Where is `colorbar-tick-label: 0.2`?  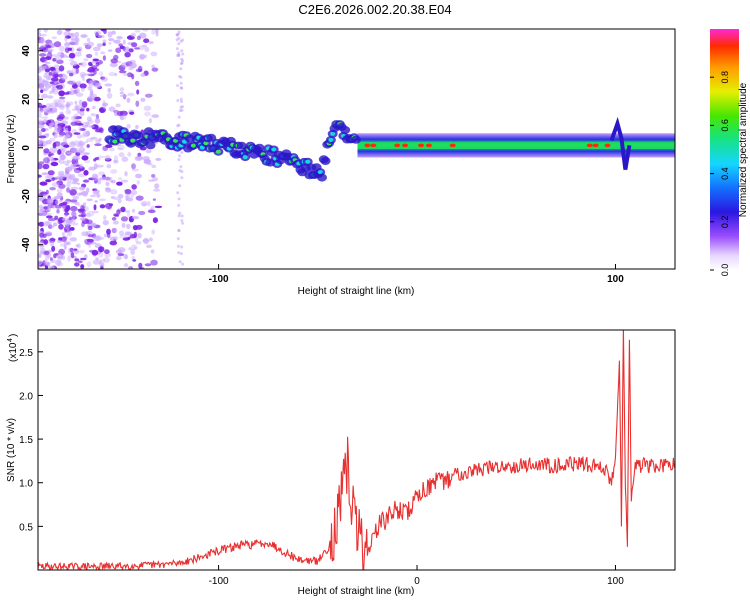 colorbar-tick-label: 0.2 is located at coordinates (725, 222).